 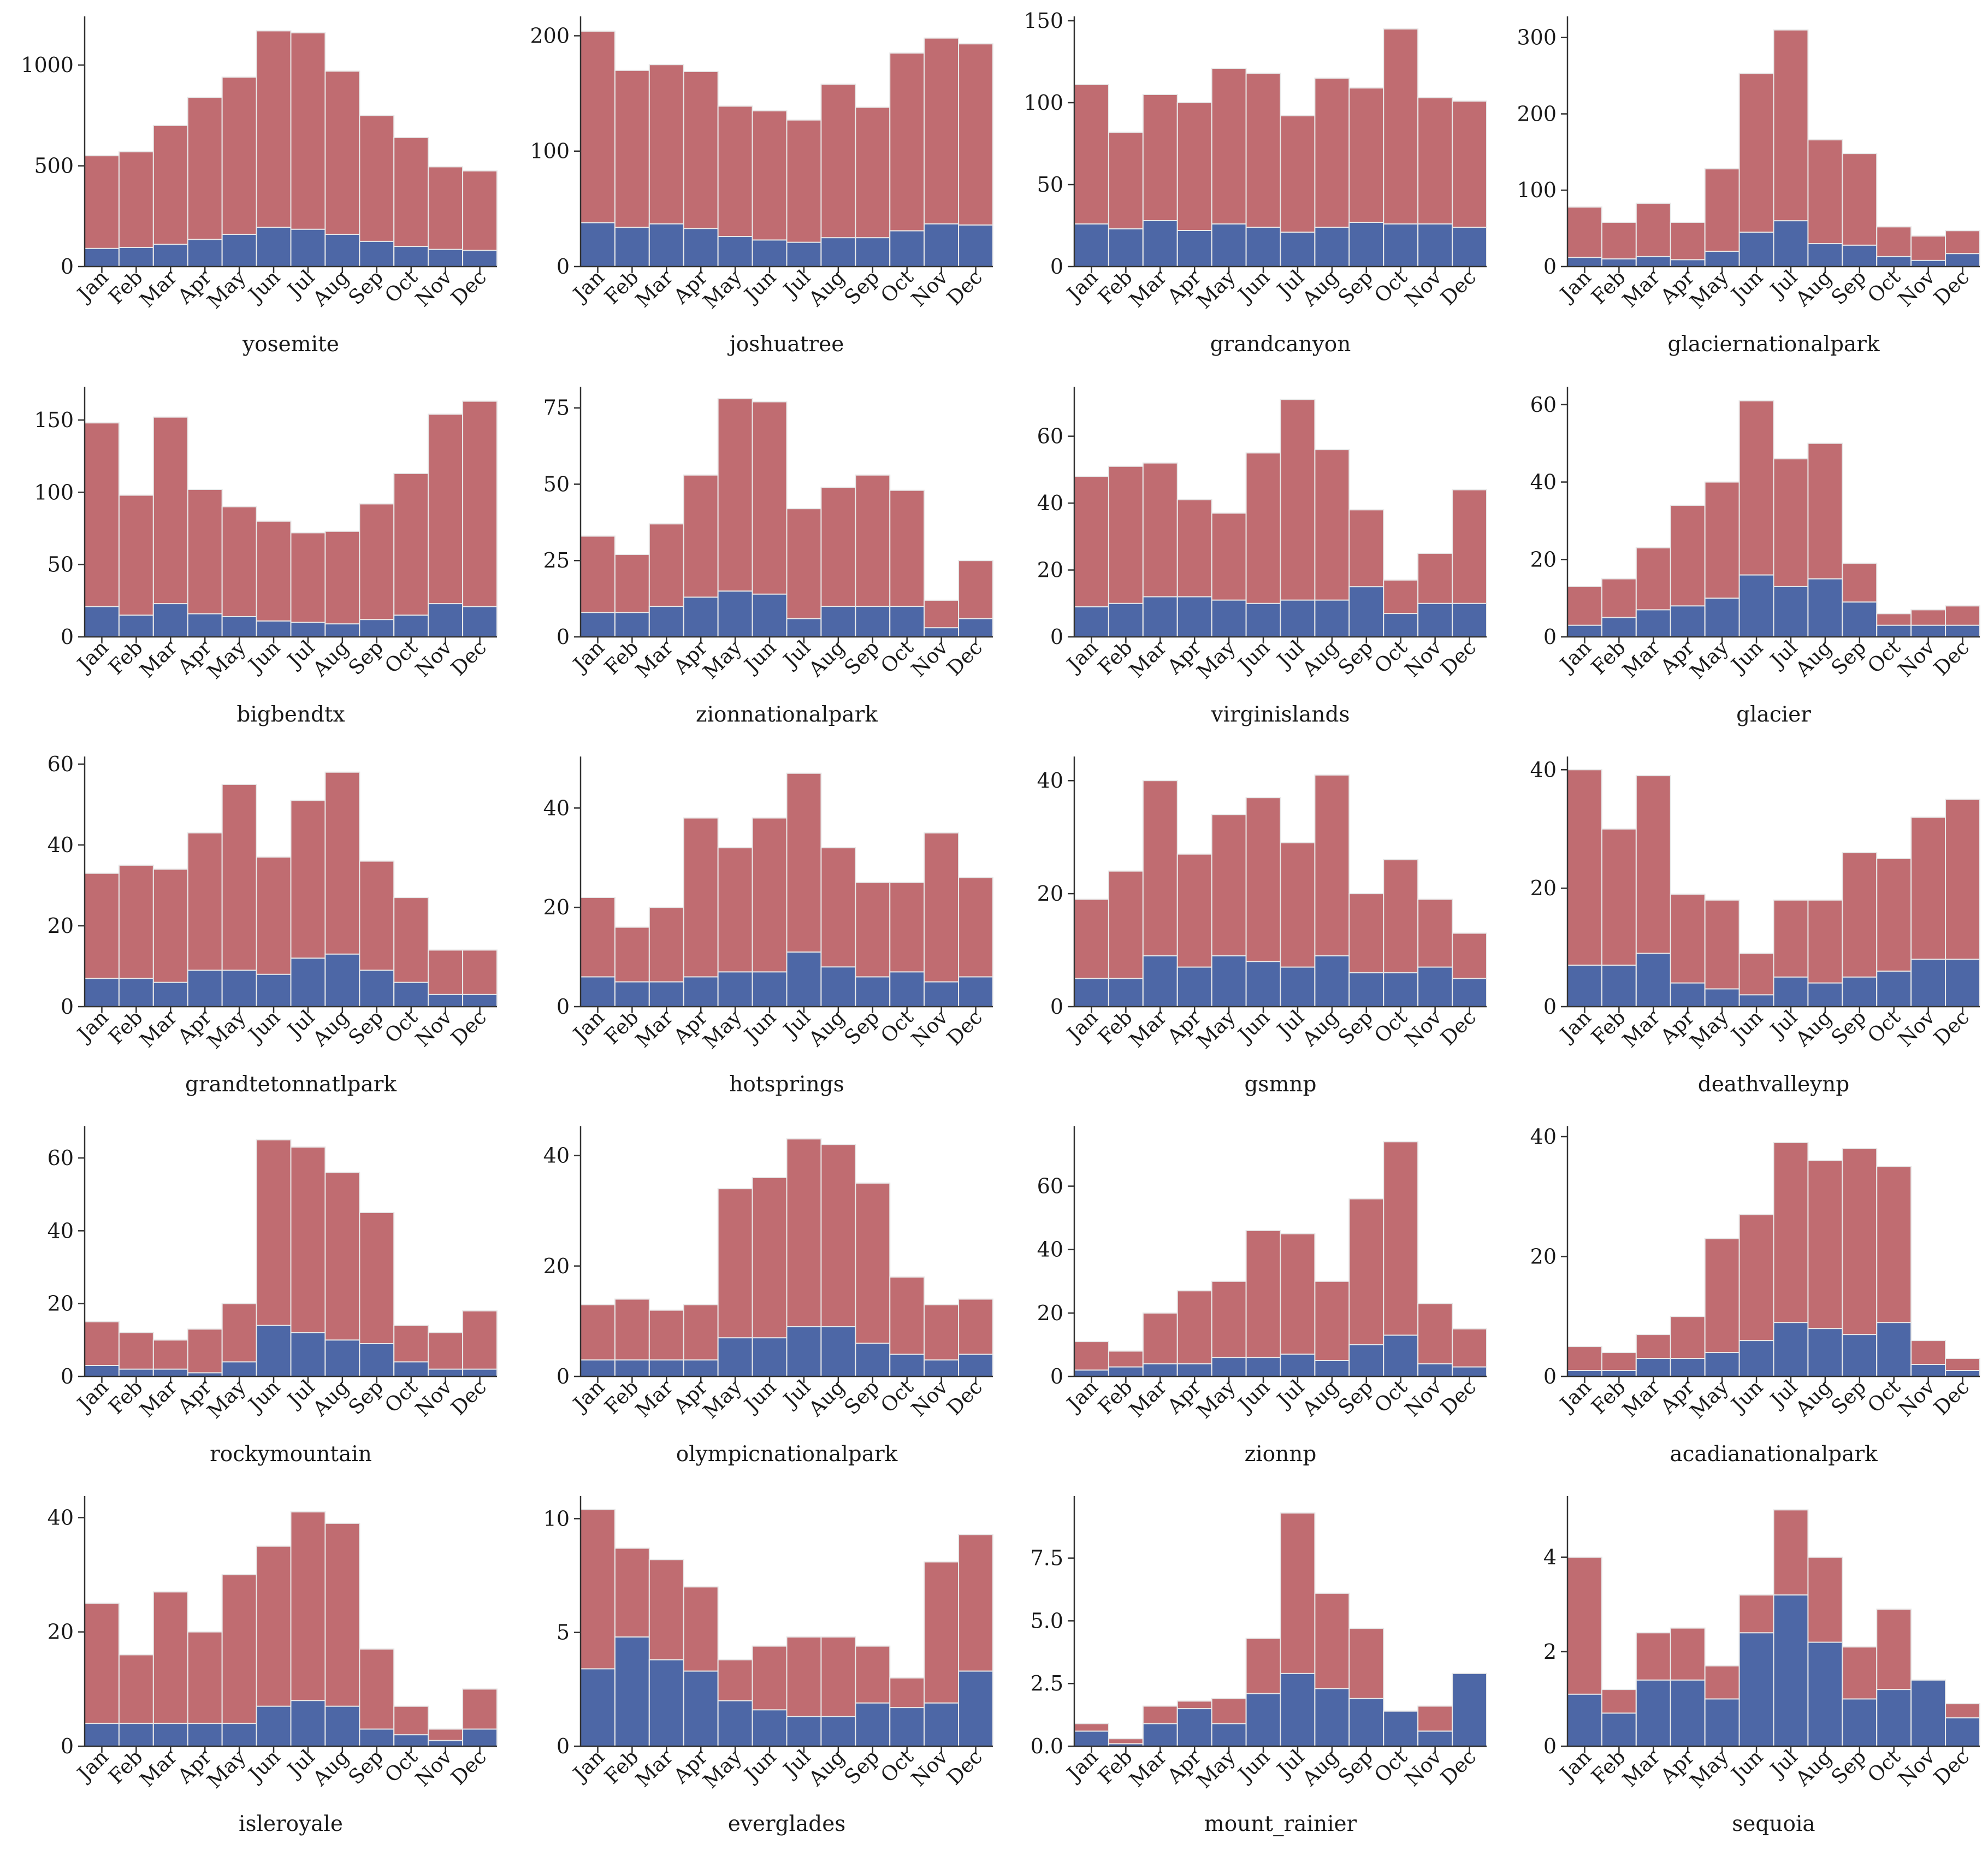 I want to click on bar-base-dec, so click(x=1469, y=992).